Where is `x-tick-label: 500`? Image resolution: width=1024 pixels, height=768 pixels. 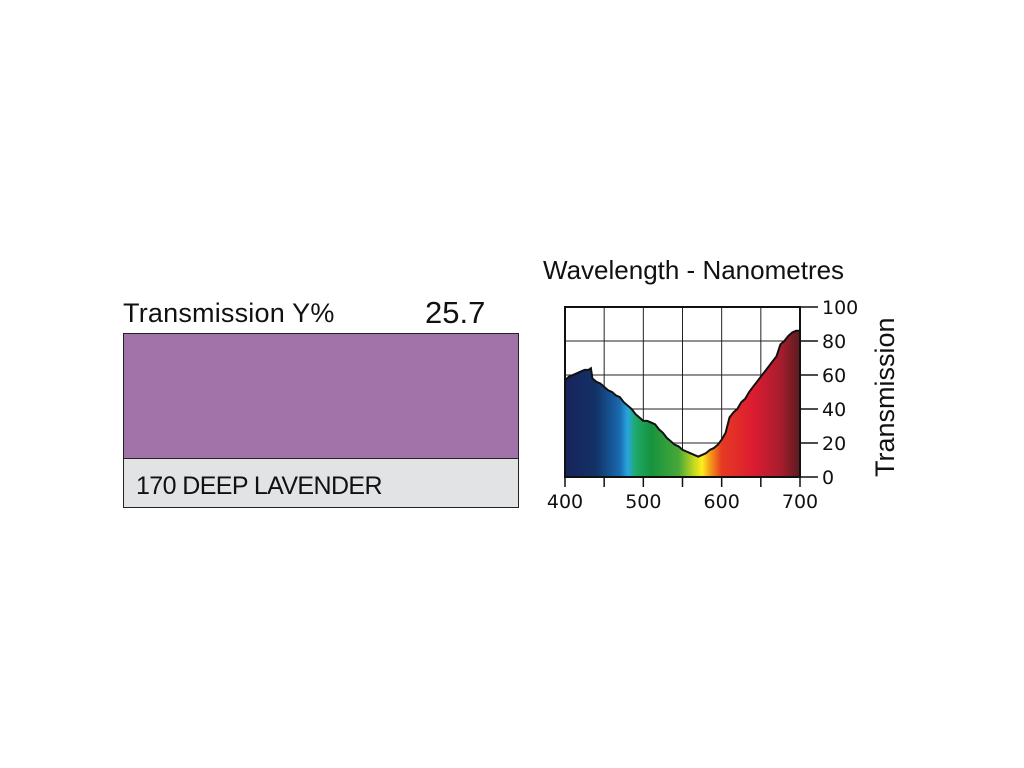
x-tick-label: 500 is located at coordinates (643, 502).